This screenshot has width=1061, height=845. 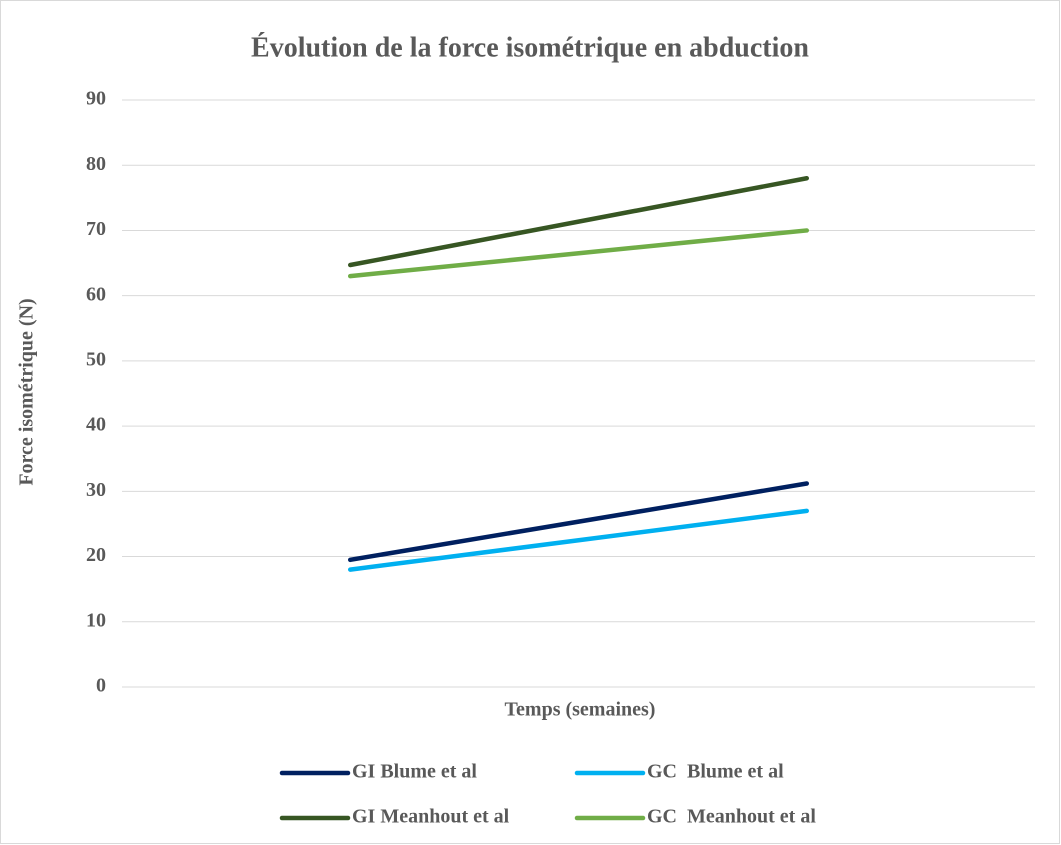 What do you see at coordinates (96, 620) in the screenshot?
I see `y-tick-label: 10` at bounding box center [96, 620].